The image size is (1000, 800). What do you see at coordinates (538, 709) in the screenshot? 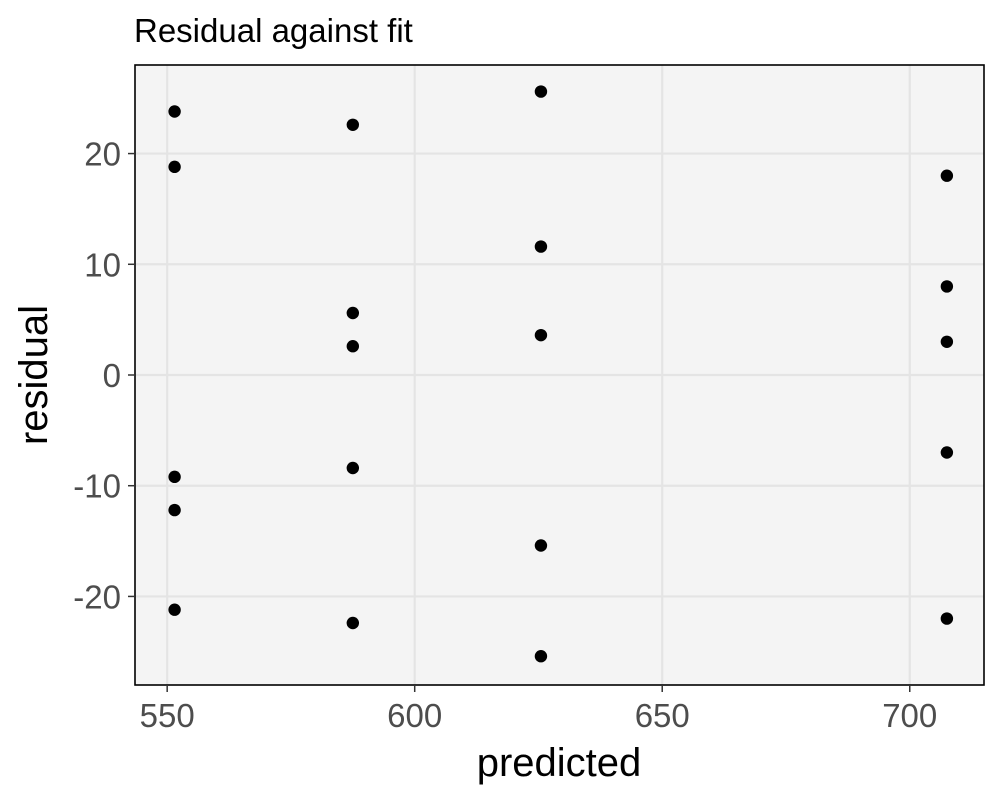
I see `x-axis-ticks: 550 600 650 700` at bounding box center [538, 709].